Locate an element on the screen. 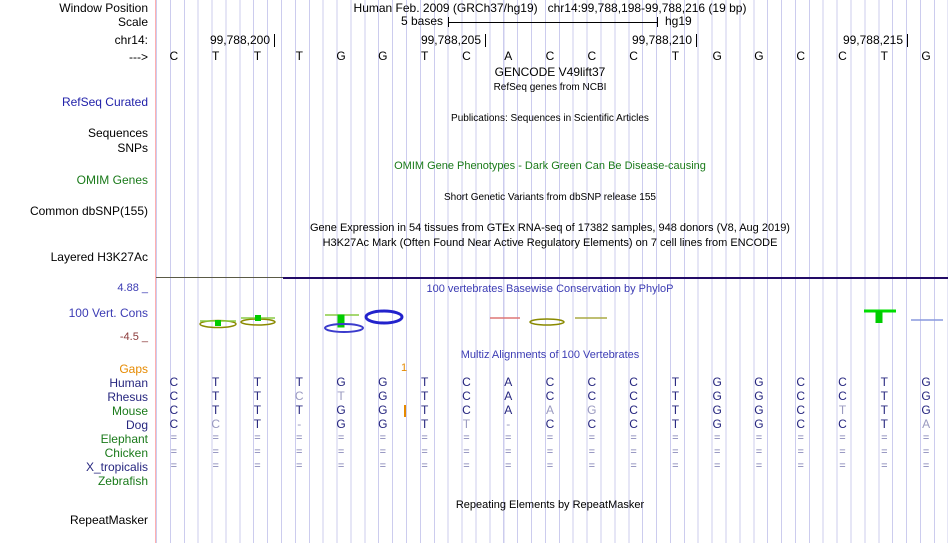 Image resolution: width=950 pixels, height=543 pixels. alignment-base-rhesus: G is located at coordinates (717, 396).